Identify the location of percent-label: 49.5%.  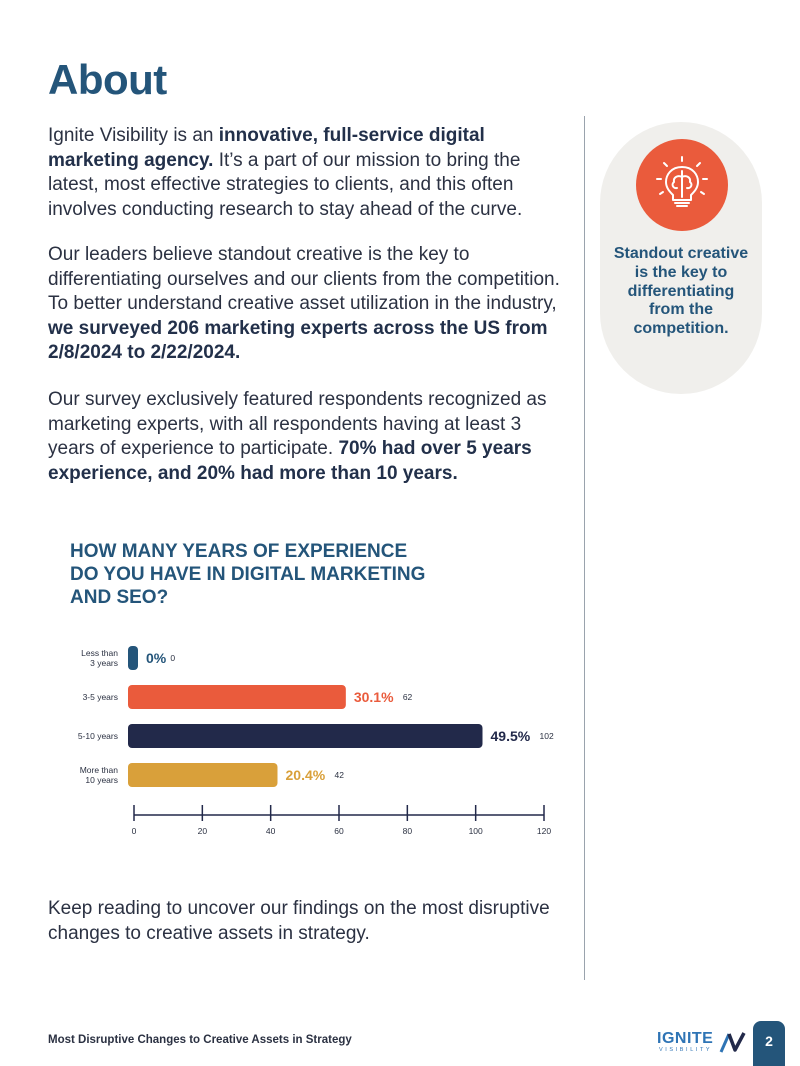
(511, 736).